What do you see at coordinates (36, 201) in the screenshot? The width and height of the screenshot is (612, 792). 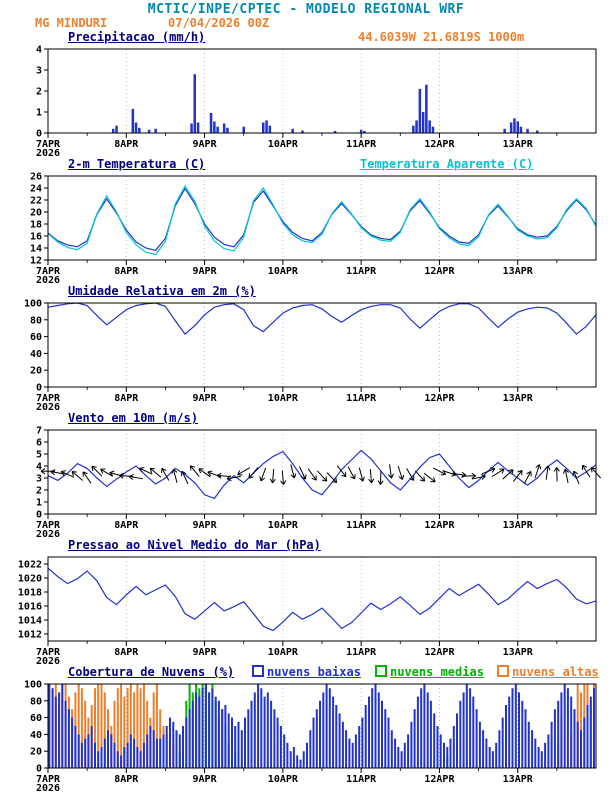 I see `svg-text: 22` at bounding box center [36, 201].